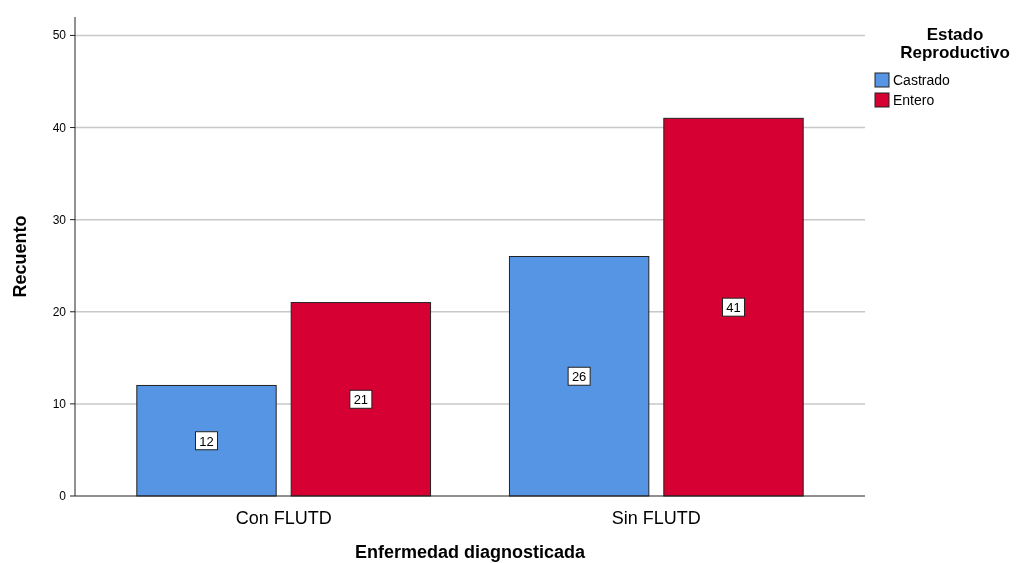  What do you see at coordinates (59, 219) in the screenshot?
I see `y-tick-label: 30` at bounding box center [59, 219].